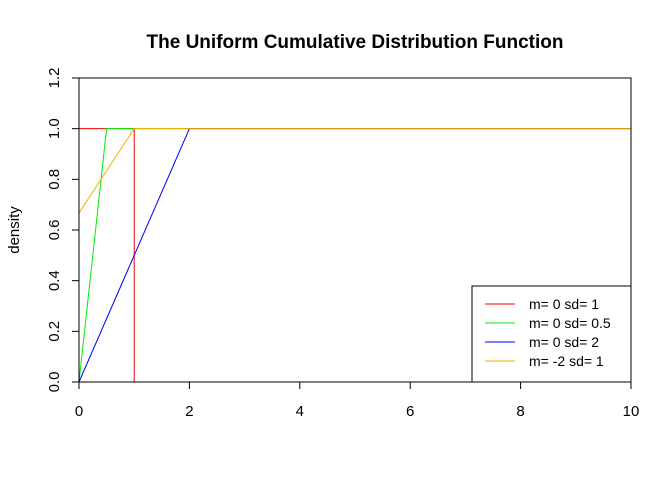 The height and width of the screenshot is (480, 672). I want to click on legend-label-4: m= -2 sd= 1, so click(566, 361).